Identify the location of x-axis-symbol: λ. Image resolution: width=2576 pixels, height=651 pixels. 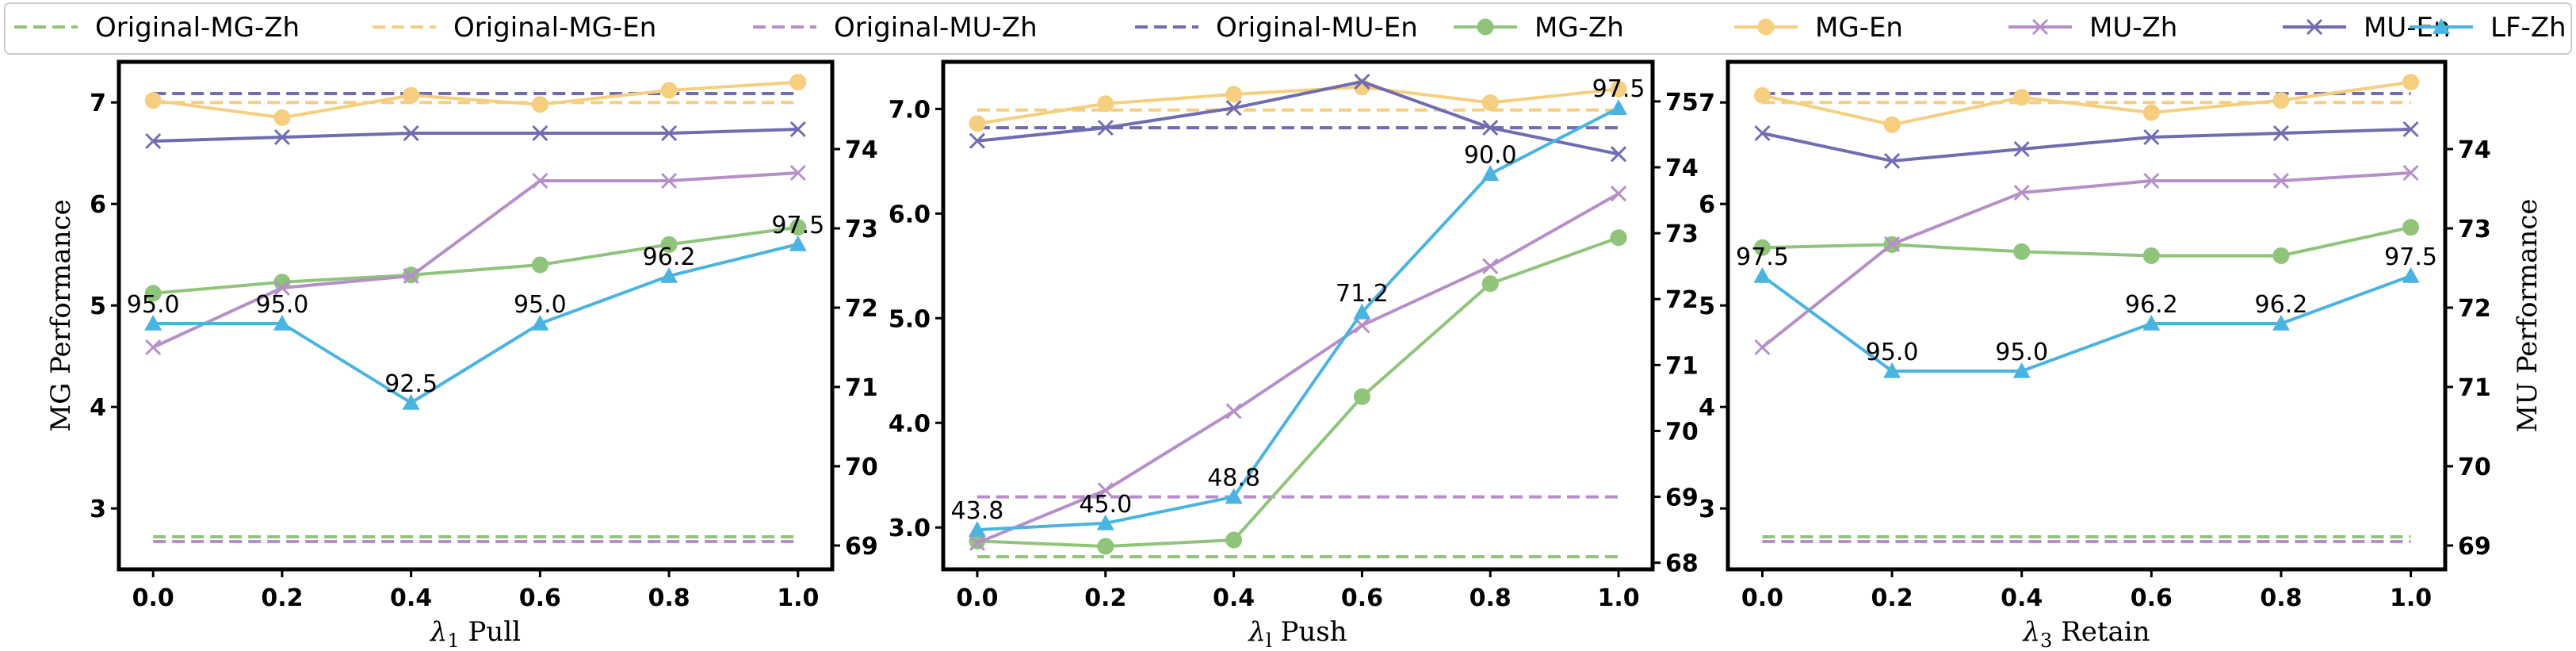
(438, 632).